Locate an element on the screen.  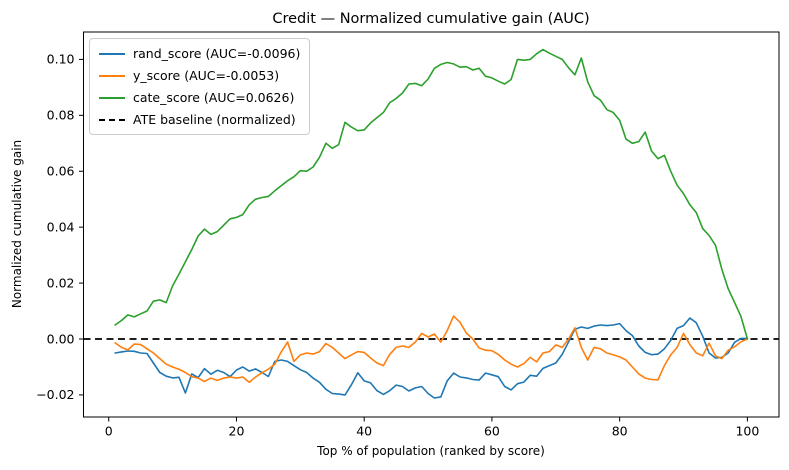
x-tick-label: 0 is located at coordinates (109, 431).